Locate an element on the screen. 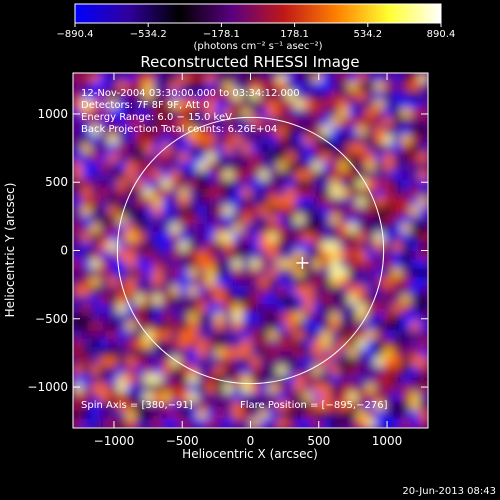 The image size is (500, 500). annotation-method-counts: Back Projection Total counts: 6.26E+04 is located at coordinates (179, 129).